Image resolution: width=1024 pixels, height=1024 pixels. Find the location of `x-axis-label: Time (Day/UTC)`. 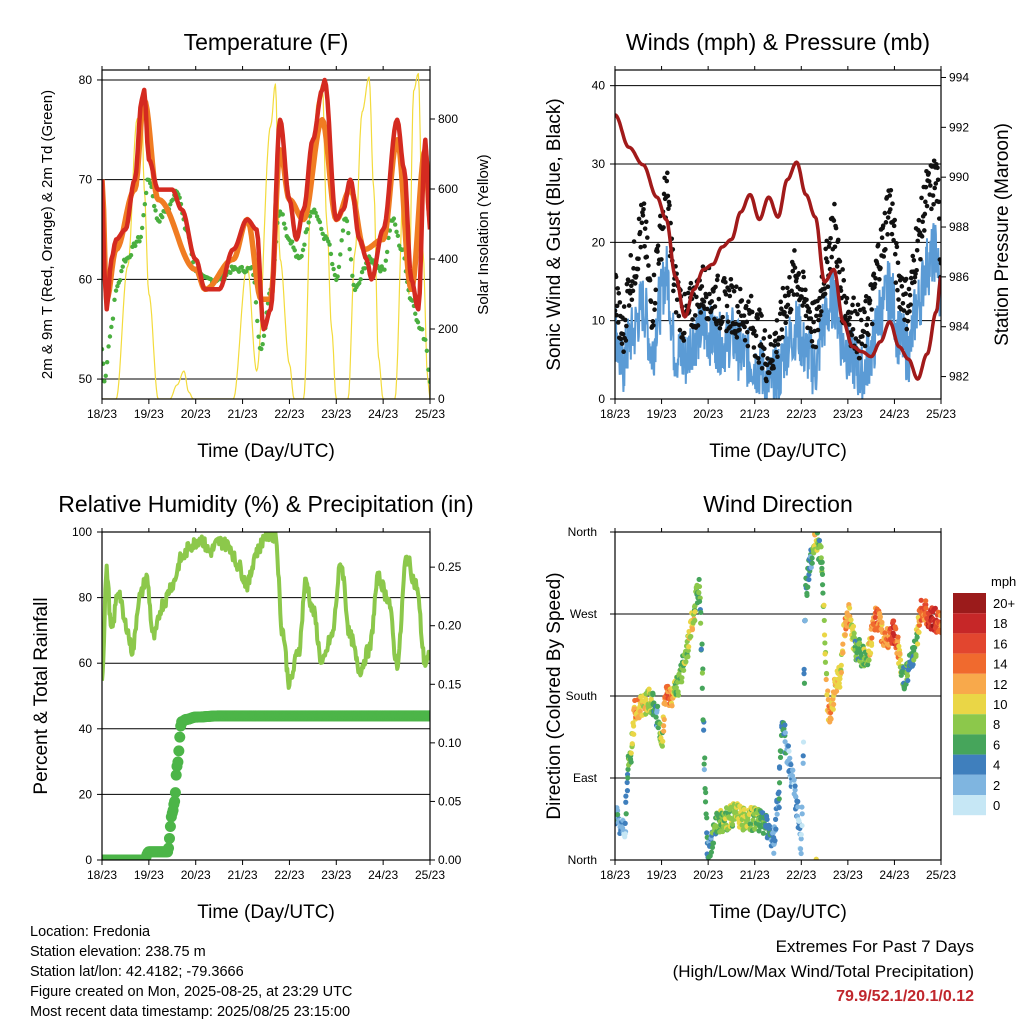

x-axis-label: Time (Day/UTC) is located at coordinates (778, 451).